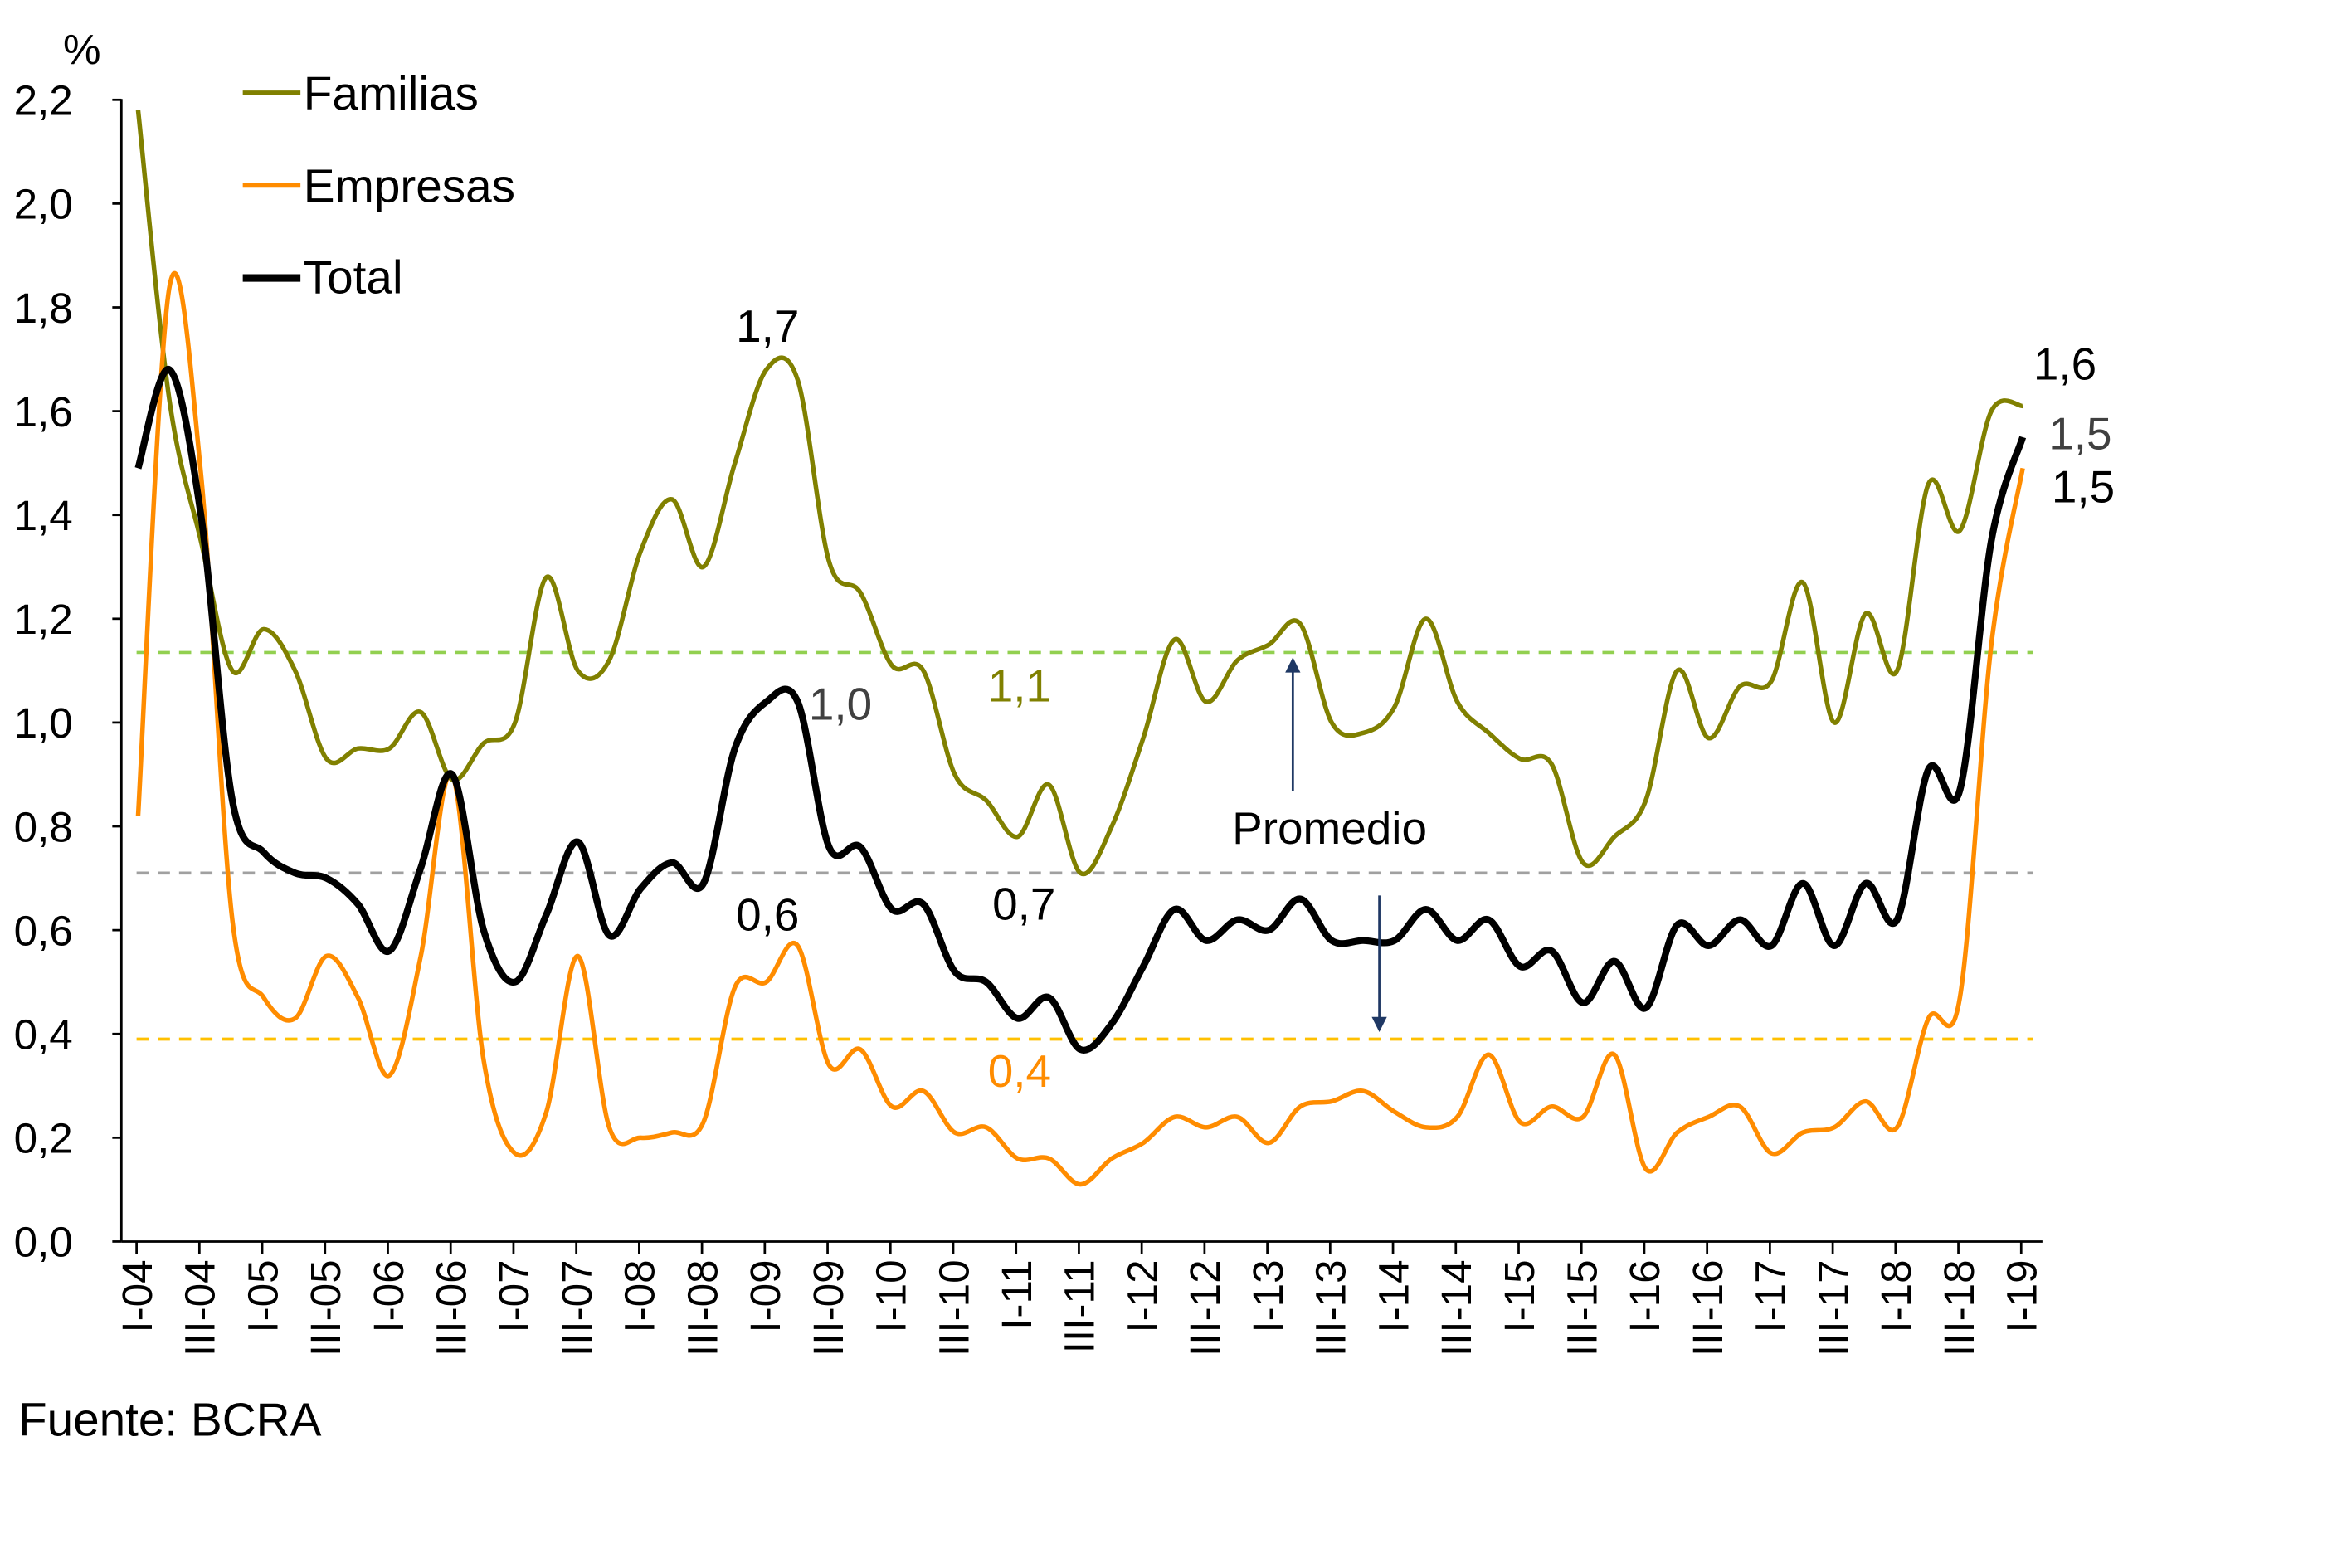 The height and width of the screenshot is (1568, 2352). Describe the element at coordinates (1079, 1306) in the screenshot. I see `x-tick-label: III-11` at that location.